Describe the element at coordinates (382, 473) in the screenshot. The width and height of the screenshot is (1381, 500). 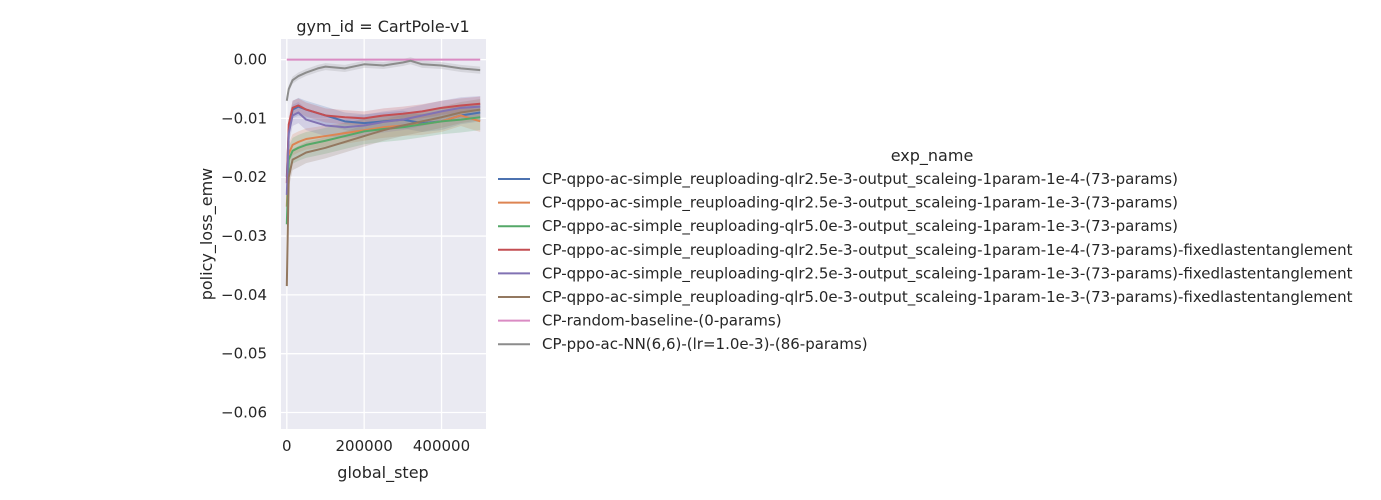
I see `x-axis-label: global_step` at that location.